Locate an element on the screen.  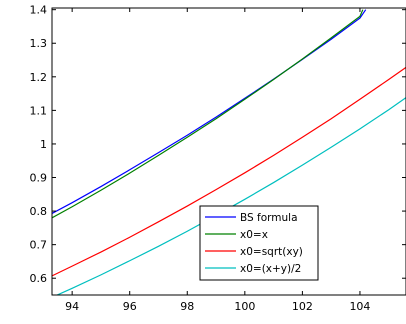
legend: BS formula x0=x x0=sqrt(xy) x0=(x+y)/2 is located at coordinates (259, 243).